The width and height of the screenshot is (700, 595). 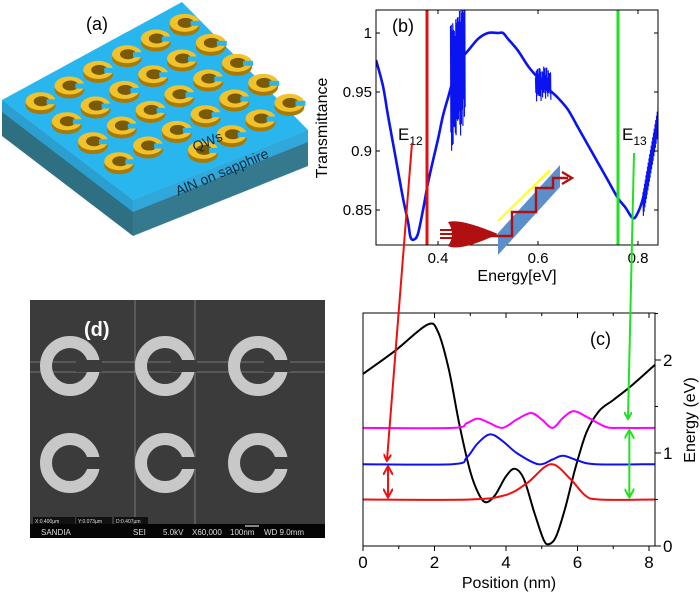 I want to click on x-tick-label: 0.6, so click(x=538, y=258).